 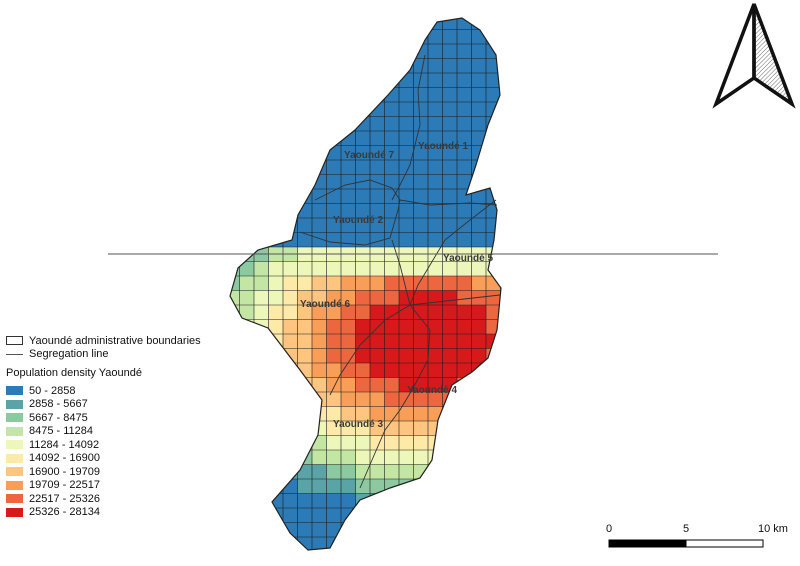 I want to click on legend-class-label: 25326 - 28134, so click(x=64, y=512).